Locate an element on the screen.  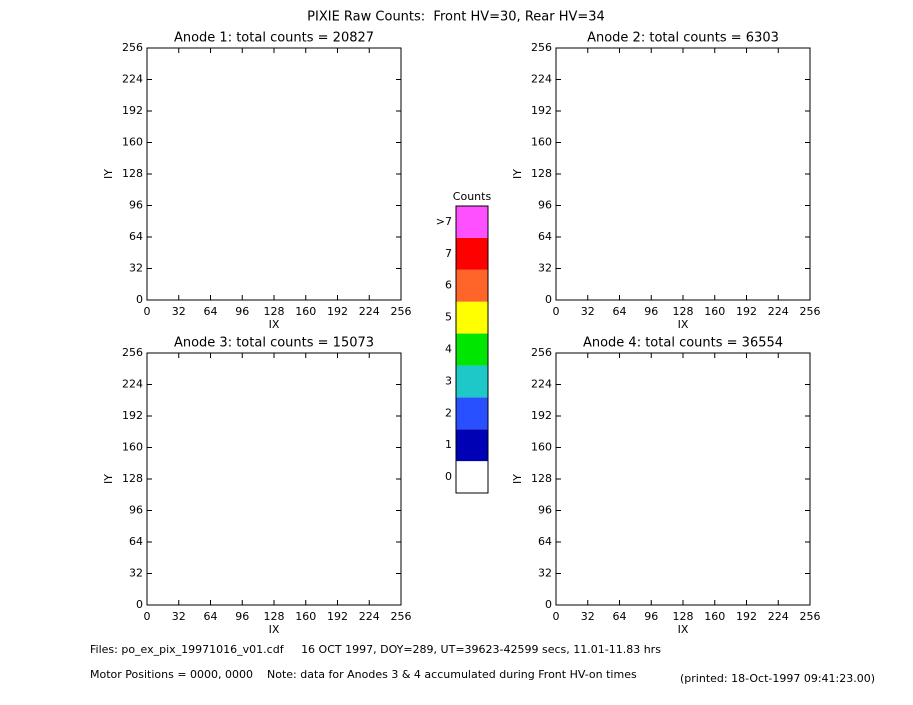
panel-title: Anode 2: total counts = 6303 is located at coordinates (683, 38).